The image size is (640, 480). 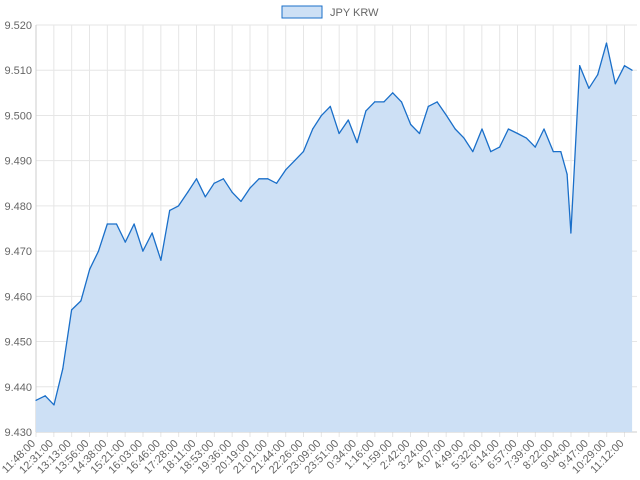 What do you see at coordinates (18, 26) in the screenshot?
I see `y-tick-label: 9.520` at bounding box center [18, 26].